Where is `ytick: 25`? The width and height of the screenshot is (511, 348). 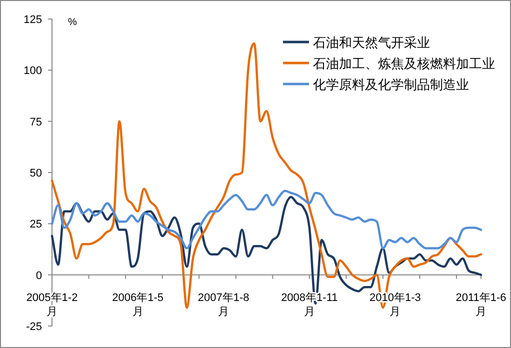 ytick: 25 is located at coordinates (36, 224).